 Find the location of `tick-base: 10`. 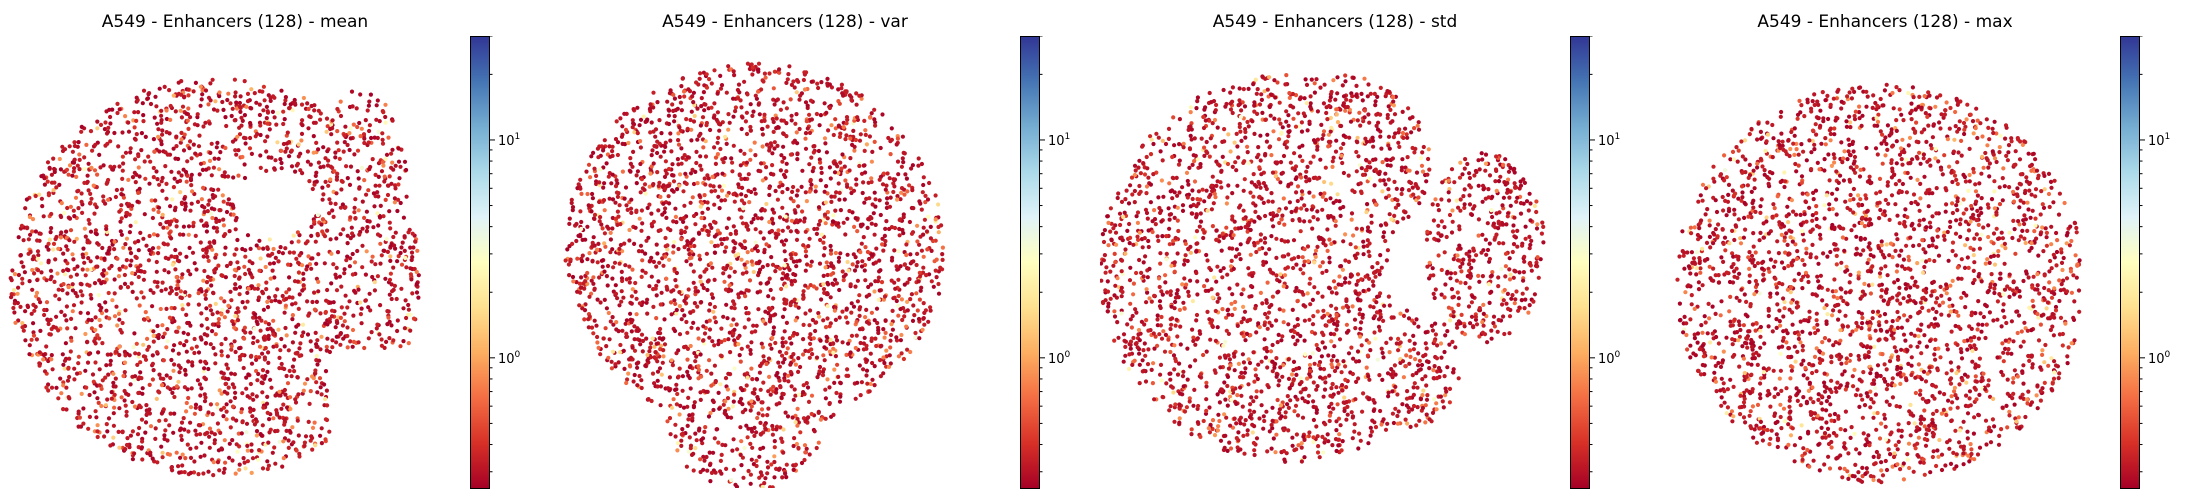

tick-base: 10 is located at coordinates (506, 359).